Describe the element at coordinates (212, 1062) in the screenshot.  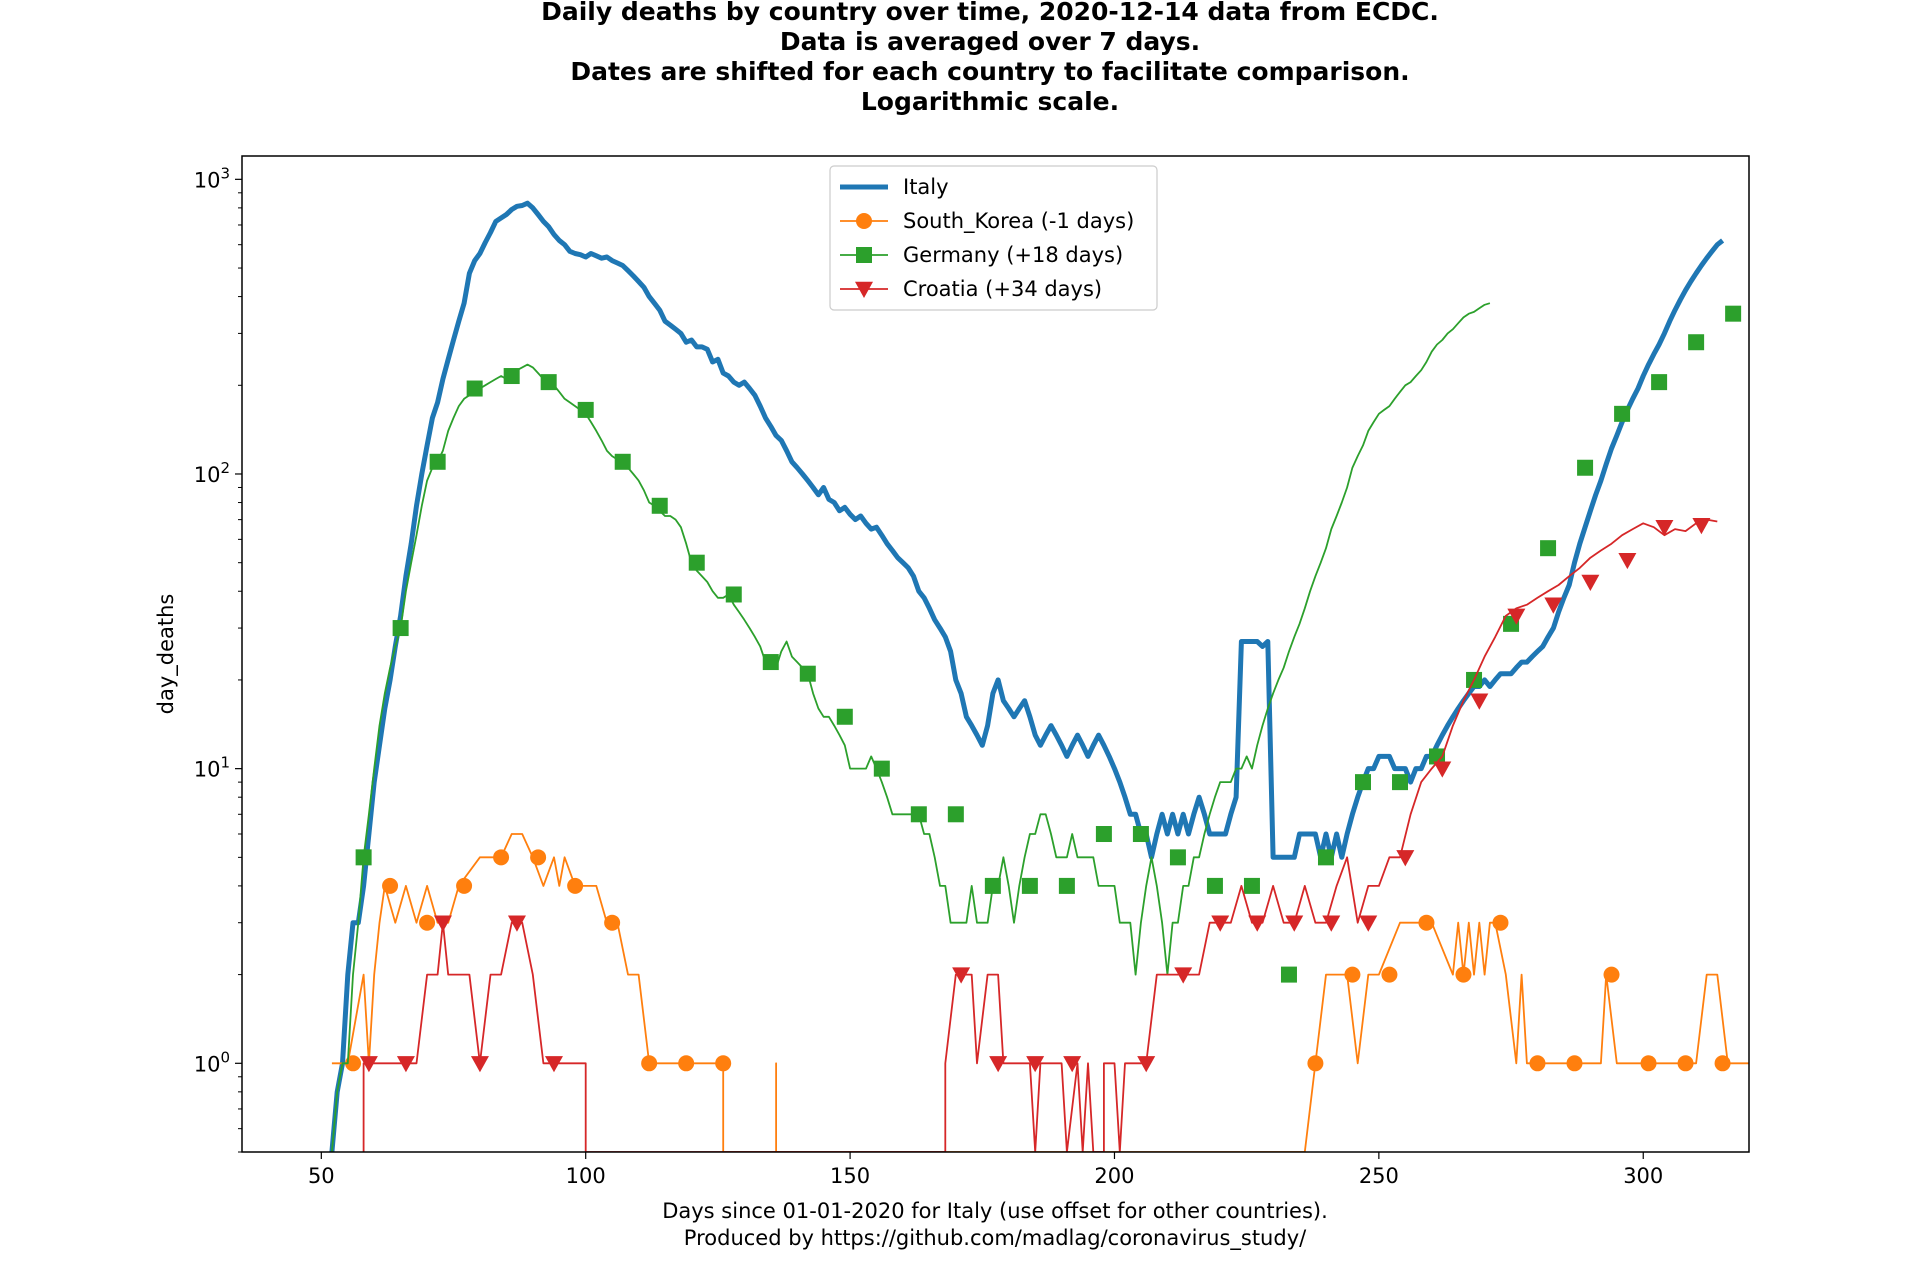
I see `y-tick-label: 10⁰` at that location.